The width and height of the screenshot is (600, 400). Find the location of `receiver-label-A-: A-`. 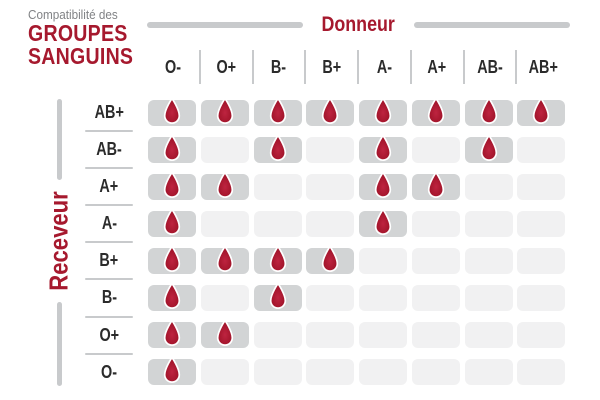

receiver-label-A-: A- is located at coordinates (109, 227).